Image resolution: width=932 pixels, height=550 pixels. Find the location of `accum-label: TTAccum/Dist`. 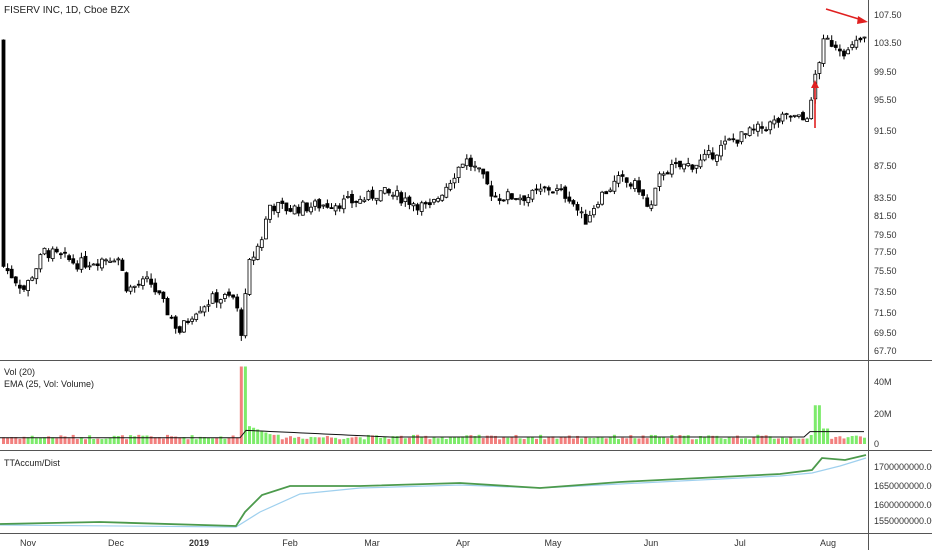

accum-label: TTAccum/Dist is located at coordinates (32, 463).